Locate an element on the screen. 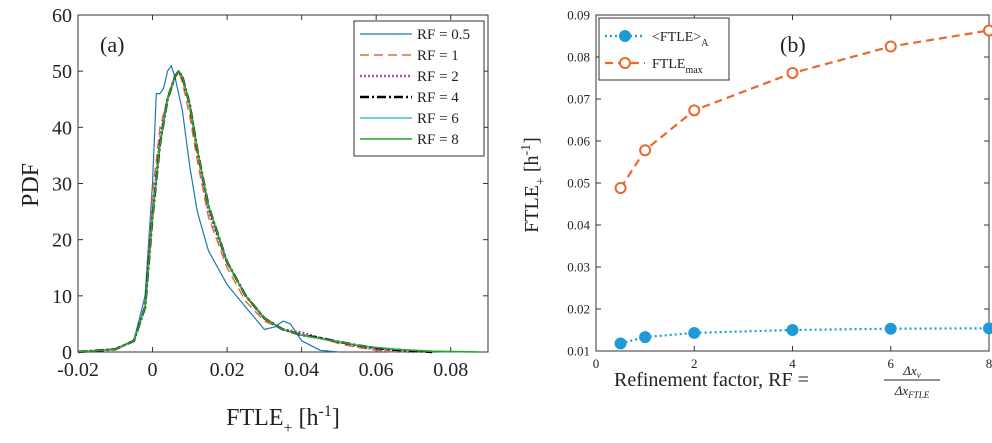 The height and width of the screenshot is (443, 992). panel-b-xtick-label: 4 is located at coordinates (792, 363).